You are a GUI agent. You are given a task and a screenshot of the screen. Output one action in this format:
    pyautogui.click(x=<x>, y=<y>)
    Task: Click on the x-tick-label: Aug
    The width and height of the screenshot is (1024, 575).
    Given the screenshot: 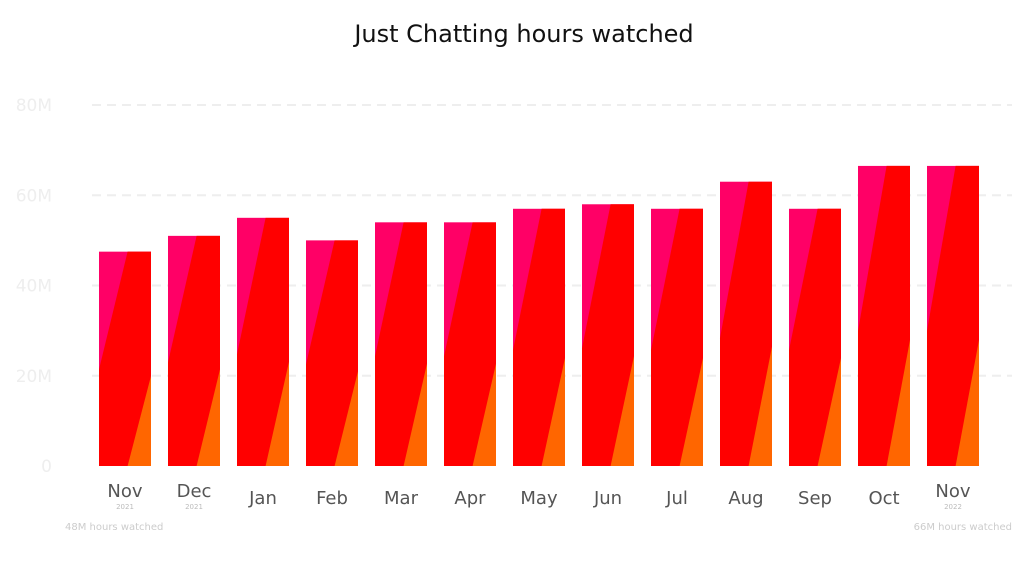 What is the action you would take?
    pyautogui.click(x=745, y=498)
    